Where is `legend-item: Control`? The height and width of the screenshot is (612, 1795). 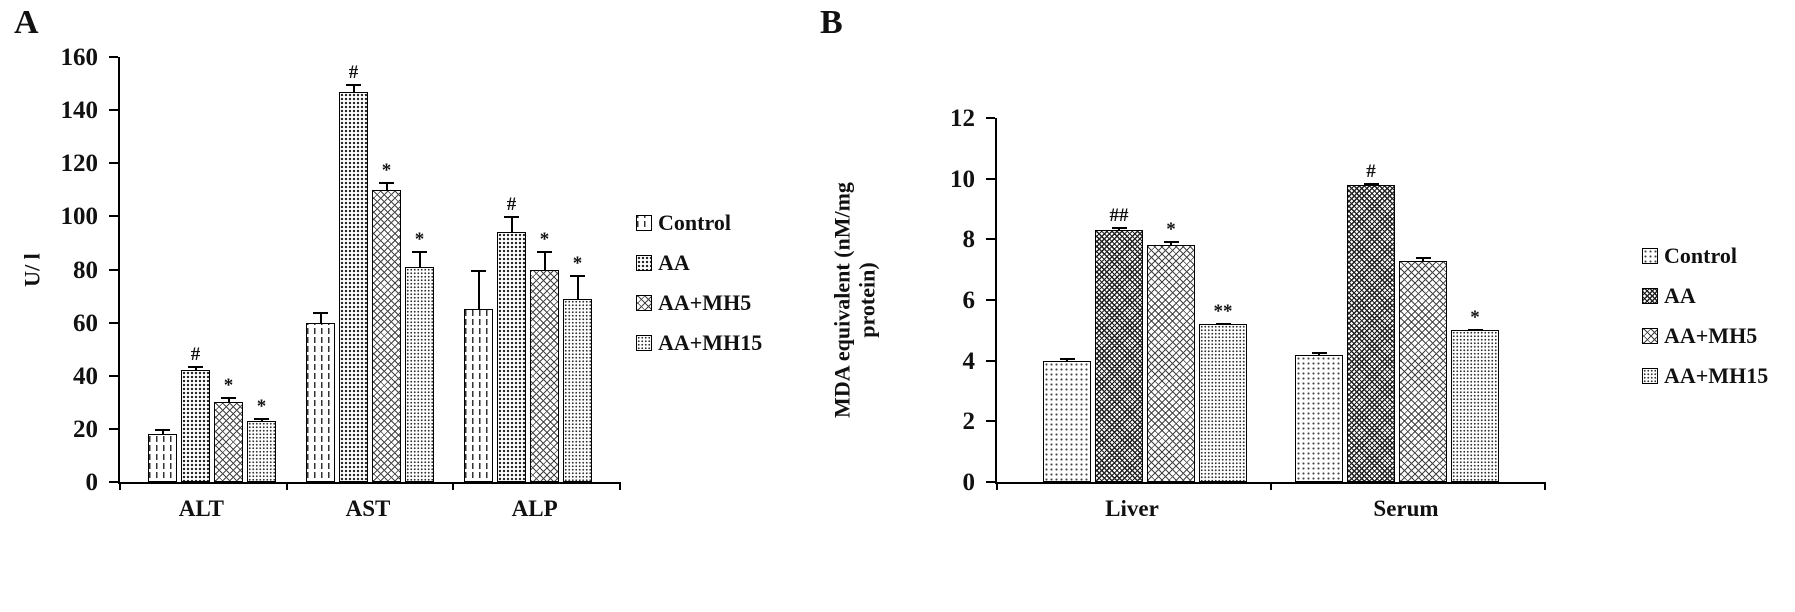
legend-item: Control is located at coordinates (699, 223).